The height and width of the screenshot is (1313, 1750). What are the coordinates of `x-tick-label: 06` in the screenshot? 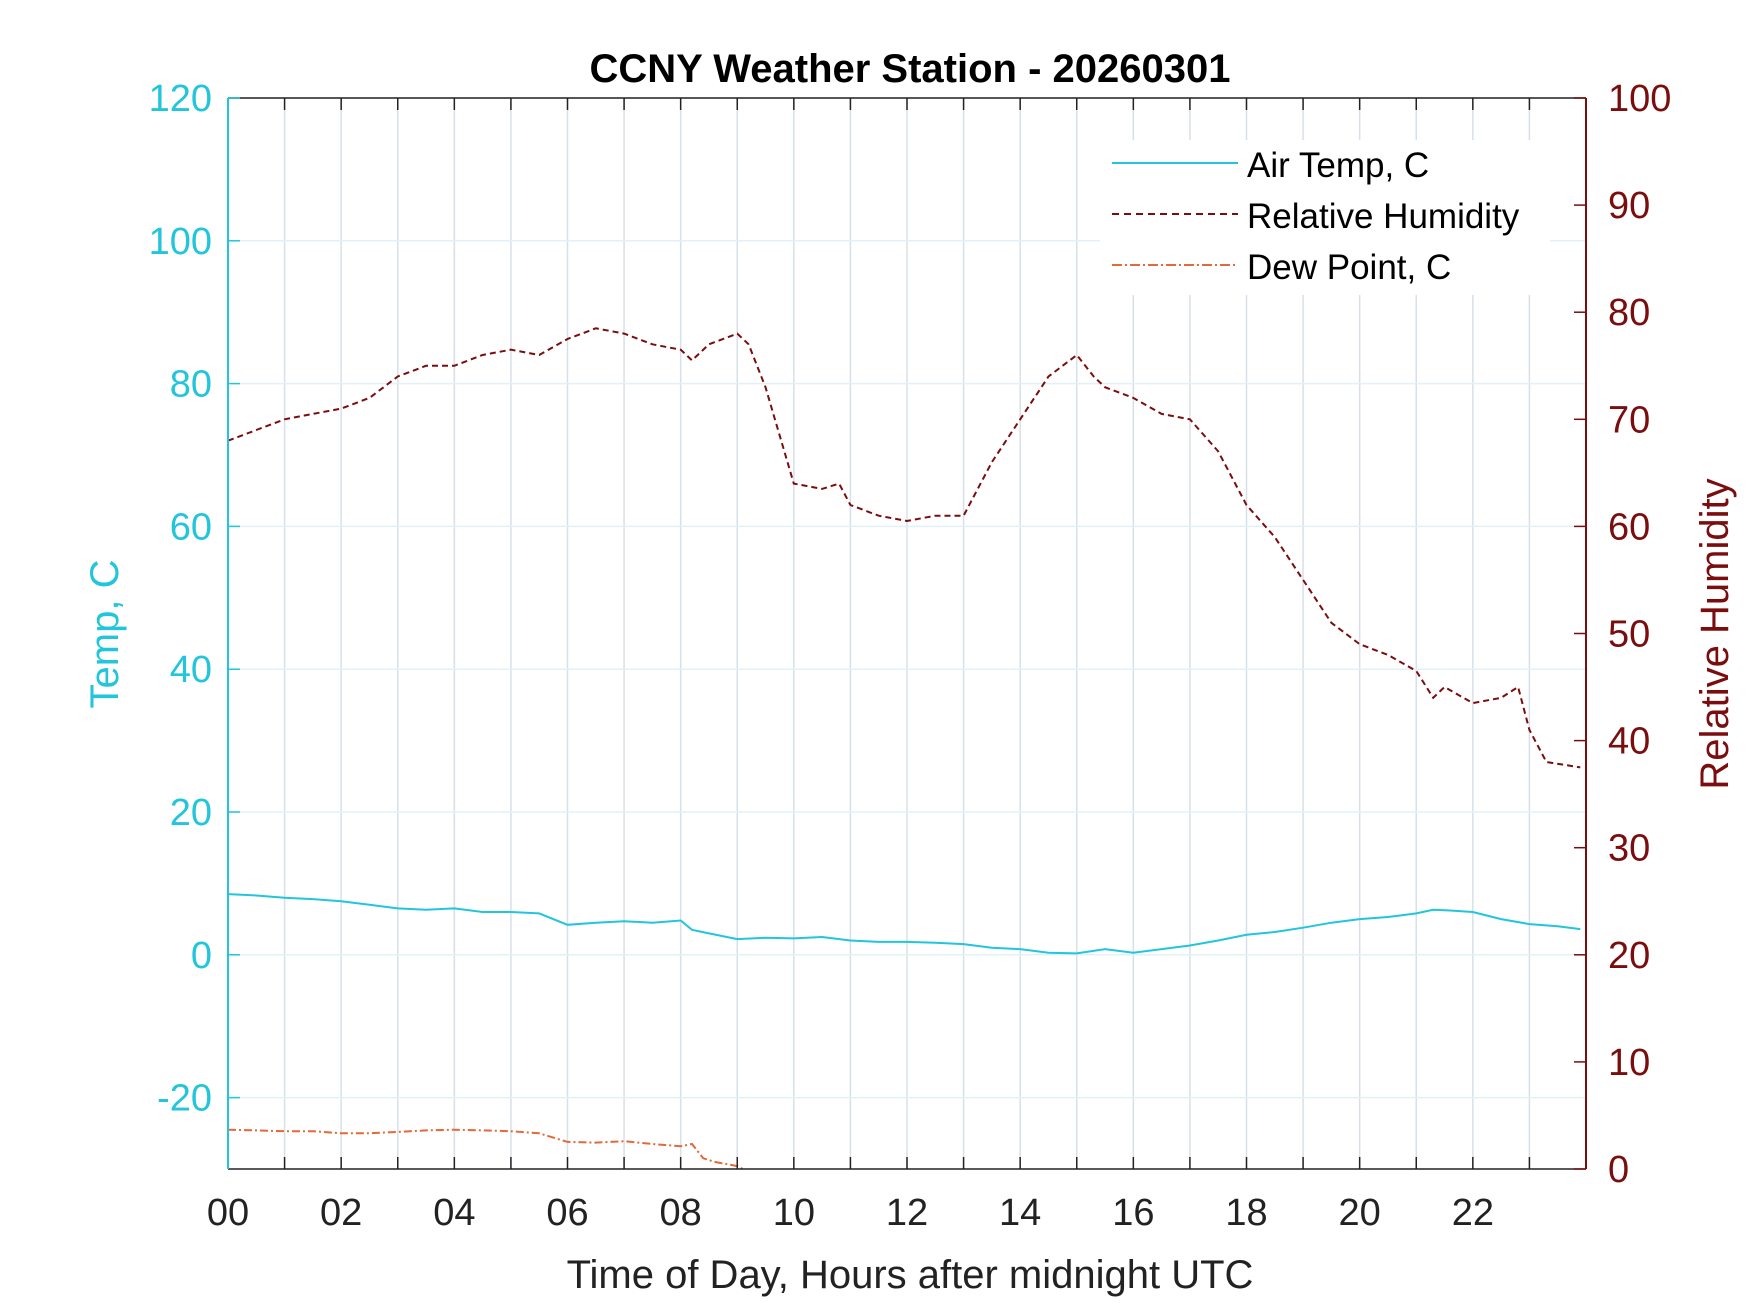 It's located at (567, 1213).